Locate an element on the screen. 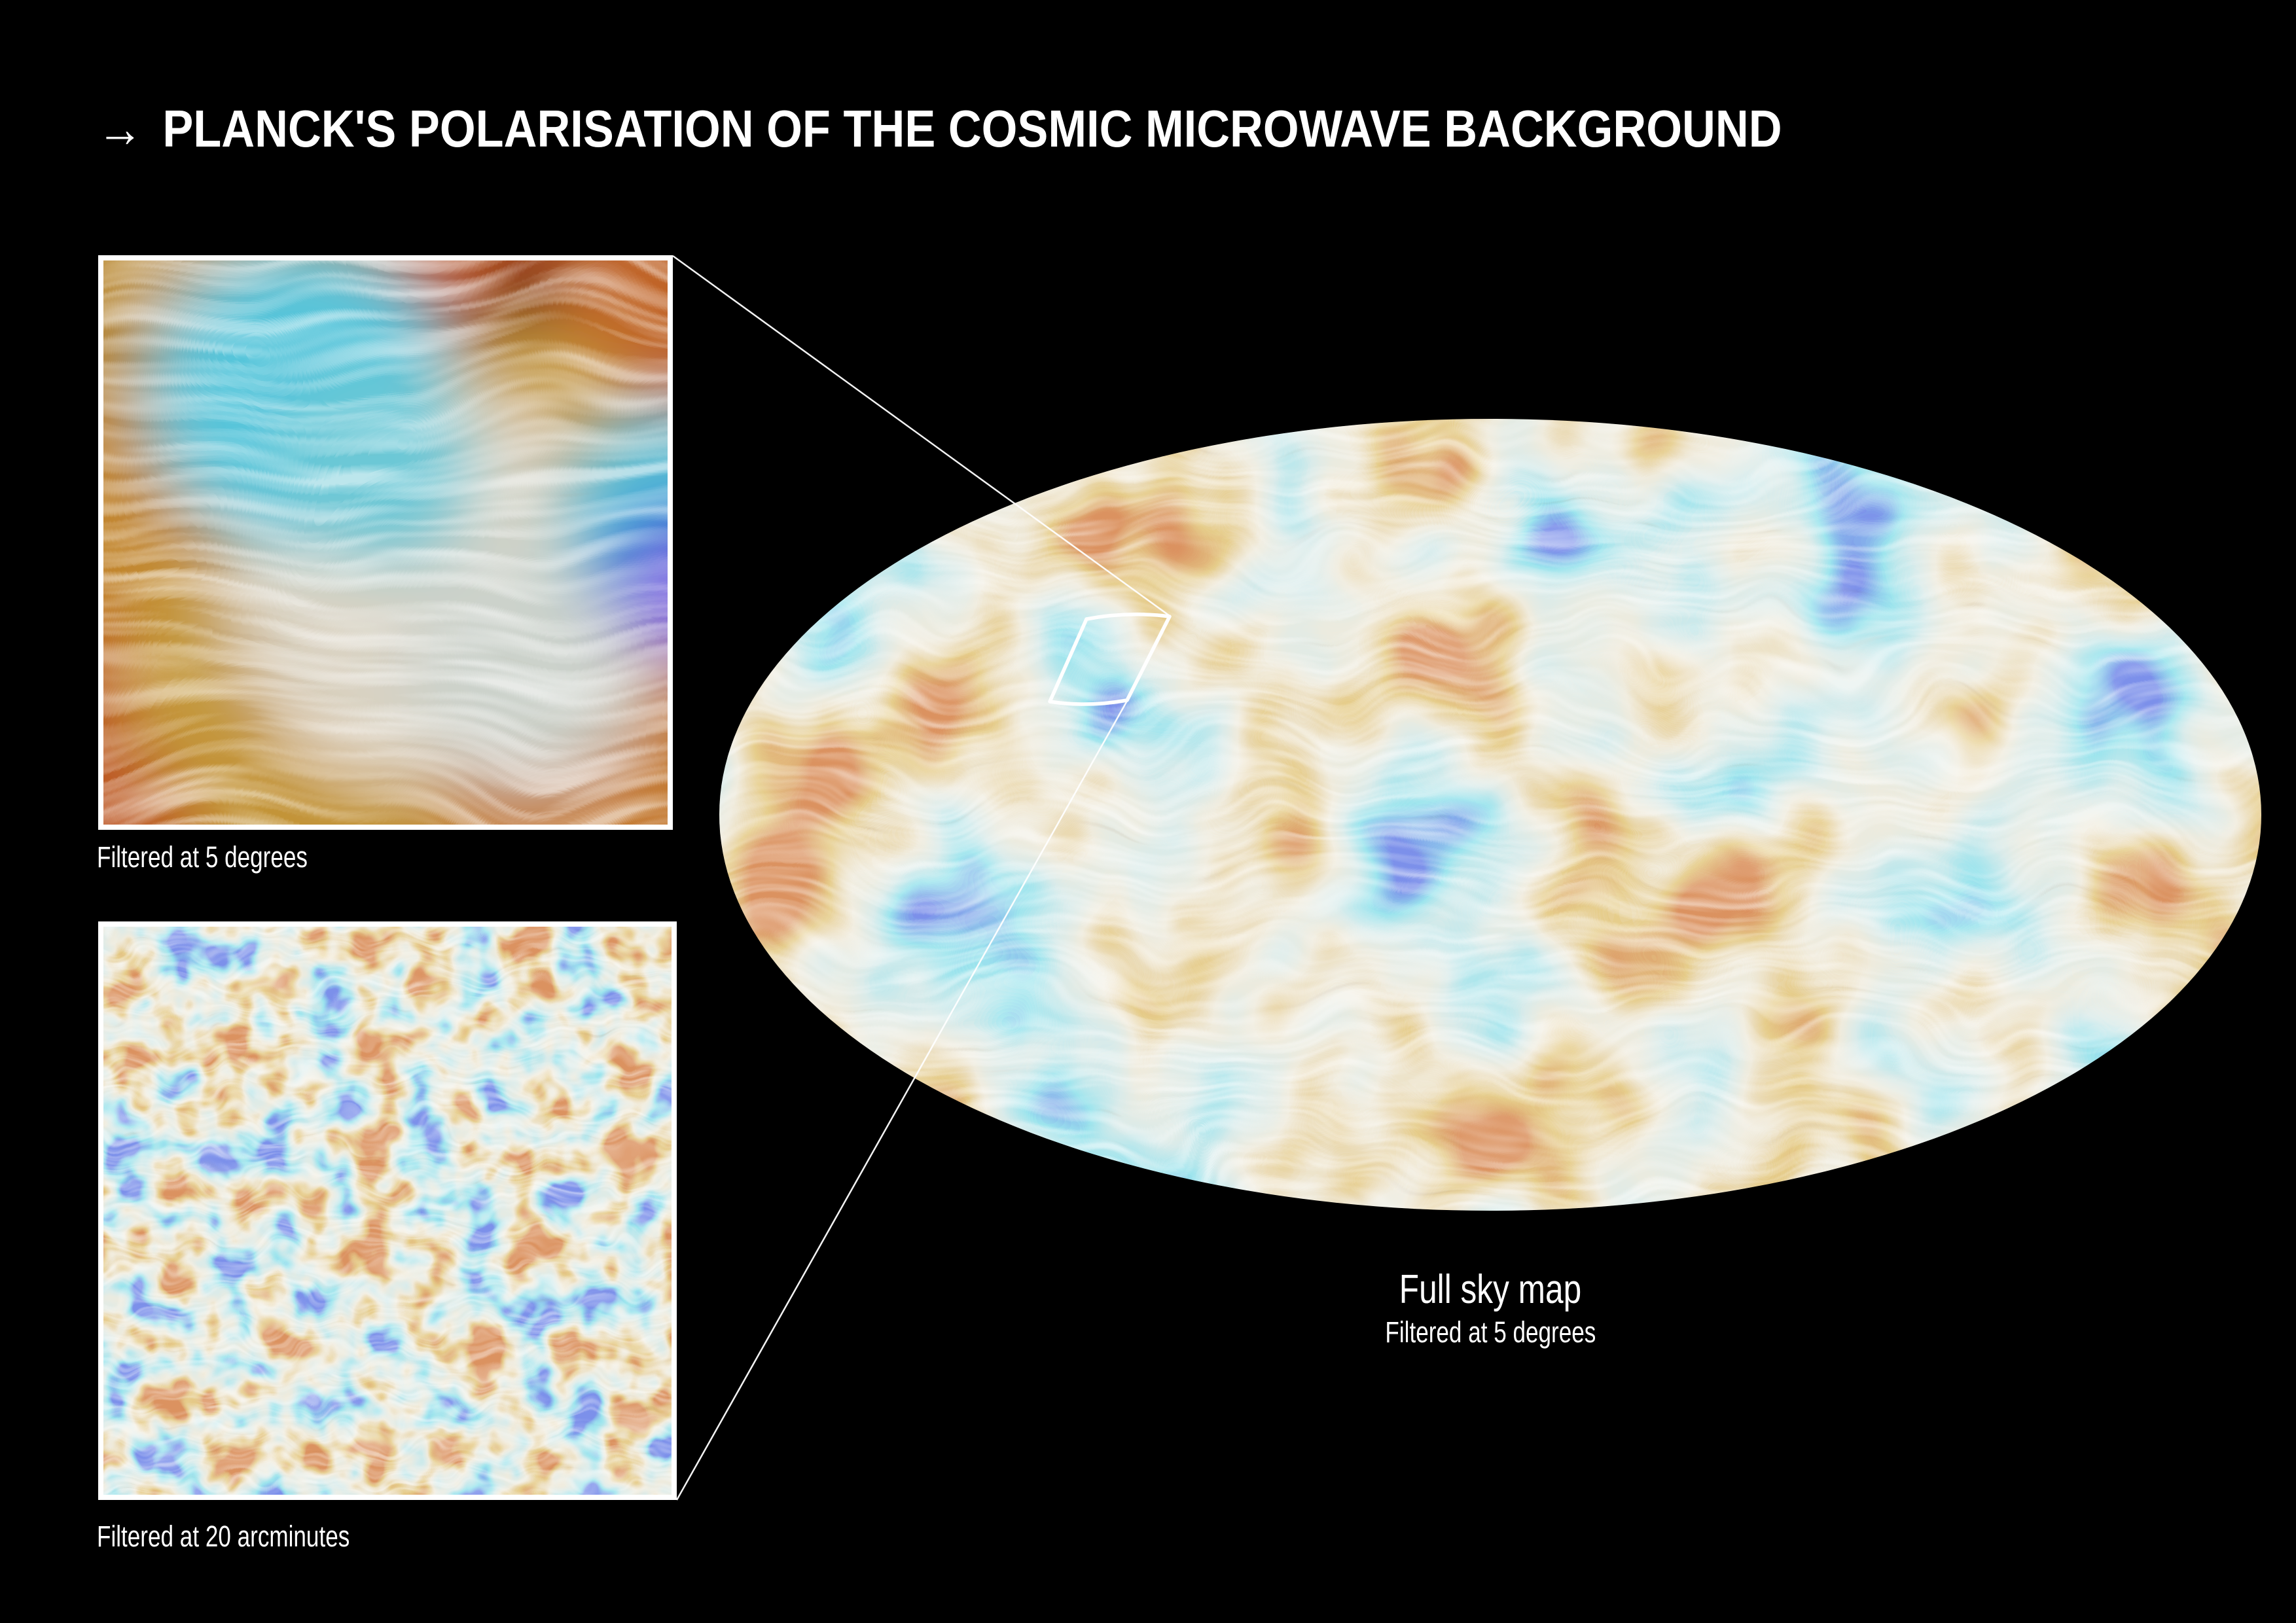 Image resolution: width=2296 pixels, height=1623 pixels. inset-20-arcmin-texture is located at coordinates (388, 1211).